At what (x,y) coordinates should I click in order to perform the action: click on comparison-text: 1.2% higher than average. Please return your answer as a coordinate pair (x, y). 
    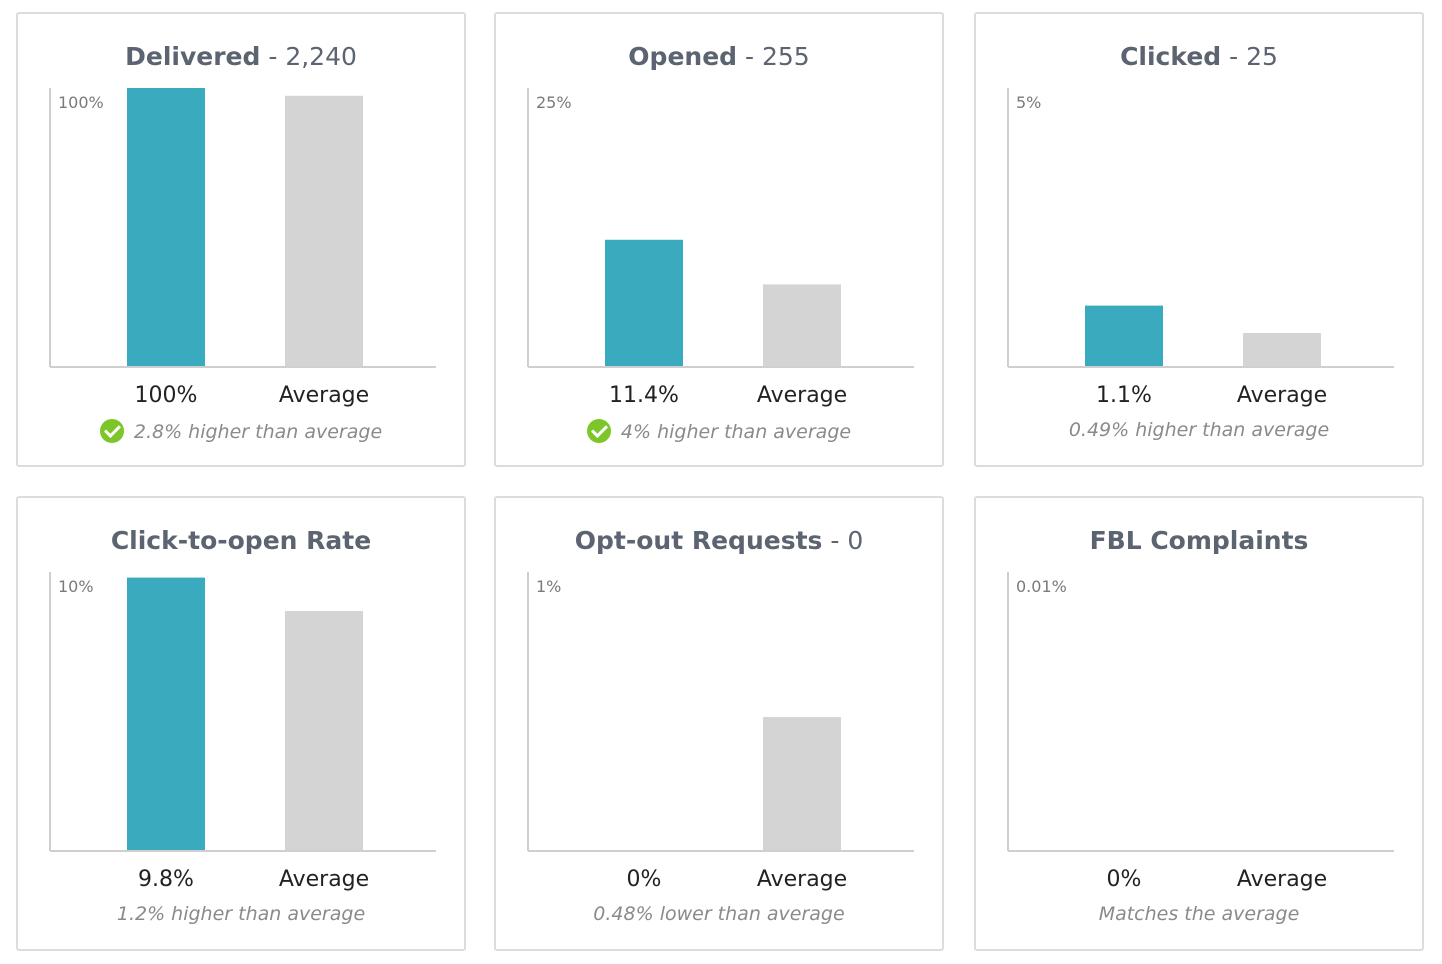
    Looking at the image, I should click on (241, 914).